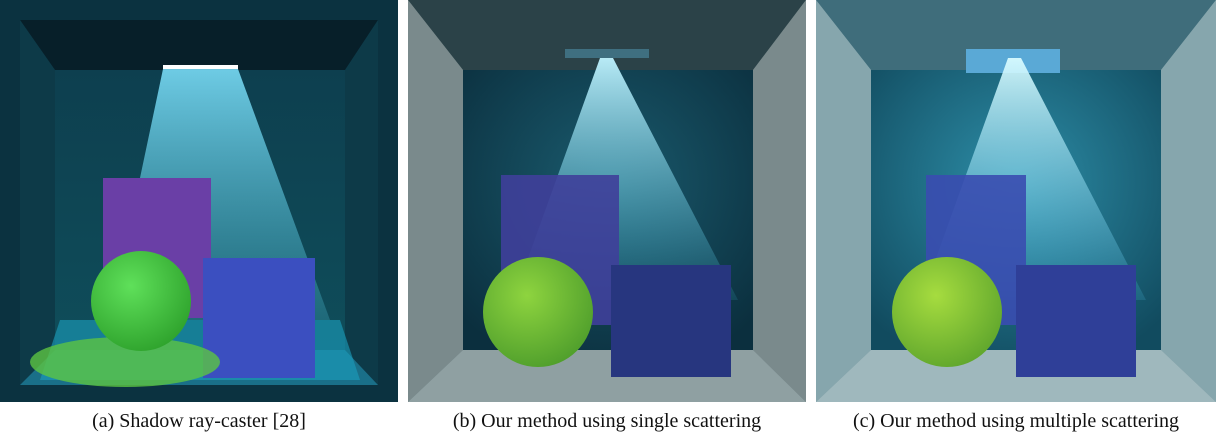 The image size is (1216, 447). What do you see at coordinates (1016, 421) in the screenshot?
I see `panel-c-caption: (c) Our method using multiple scattering` at bounding box center [1016, 421].